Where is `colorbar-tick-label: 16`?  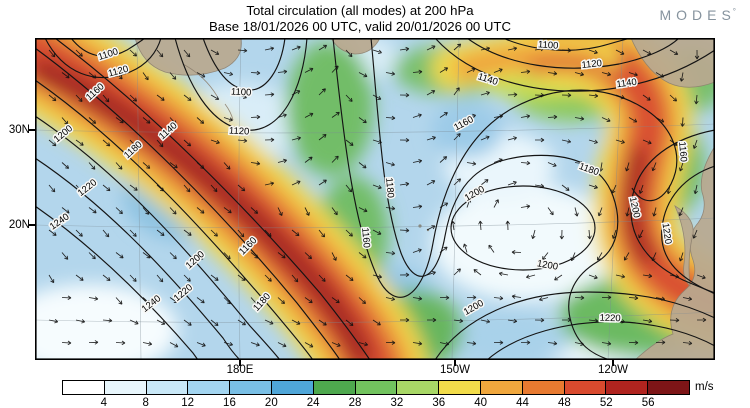 colorbar-tick-label: 16 is located at coordinates (229, 402).